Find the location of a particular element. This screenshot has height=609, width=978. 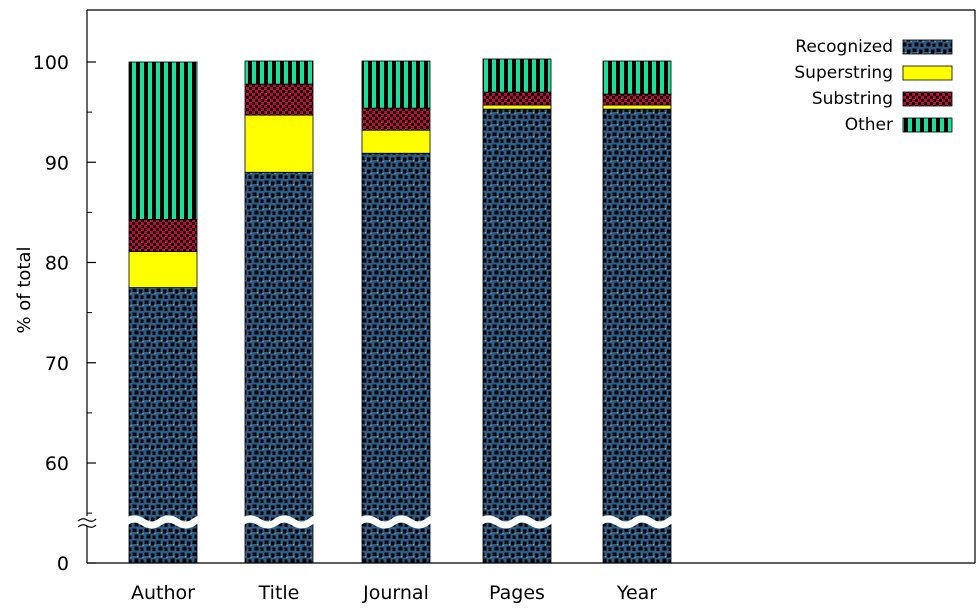

axis-break-title is located at coordinates (279, 522).